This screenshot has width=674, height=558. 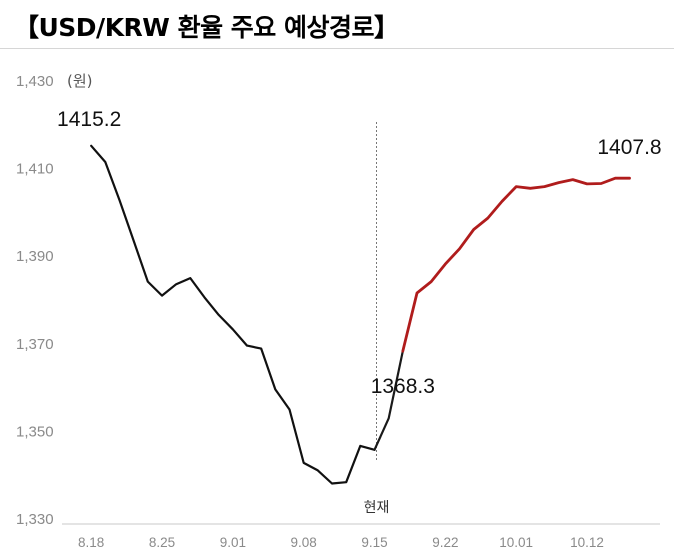 What do you see at coordinates (91, 542) in the screenshot?
I see `x-tick-label: 8.18` at bounding box center [91, 542].